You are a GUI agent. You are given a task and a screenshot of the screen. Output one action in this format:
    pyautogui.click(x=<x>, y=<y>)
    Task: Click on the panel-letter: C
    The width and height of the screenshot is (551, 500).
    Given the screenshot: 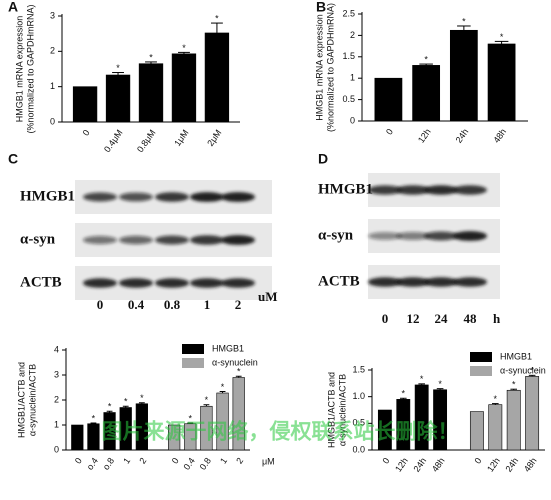 What is the action you would take?
    pyautogui.click(x=13, y=159)
    